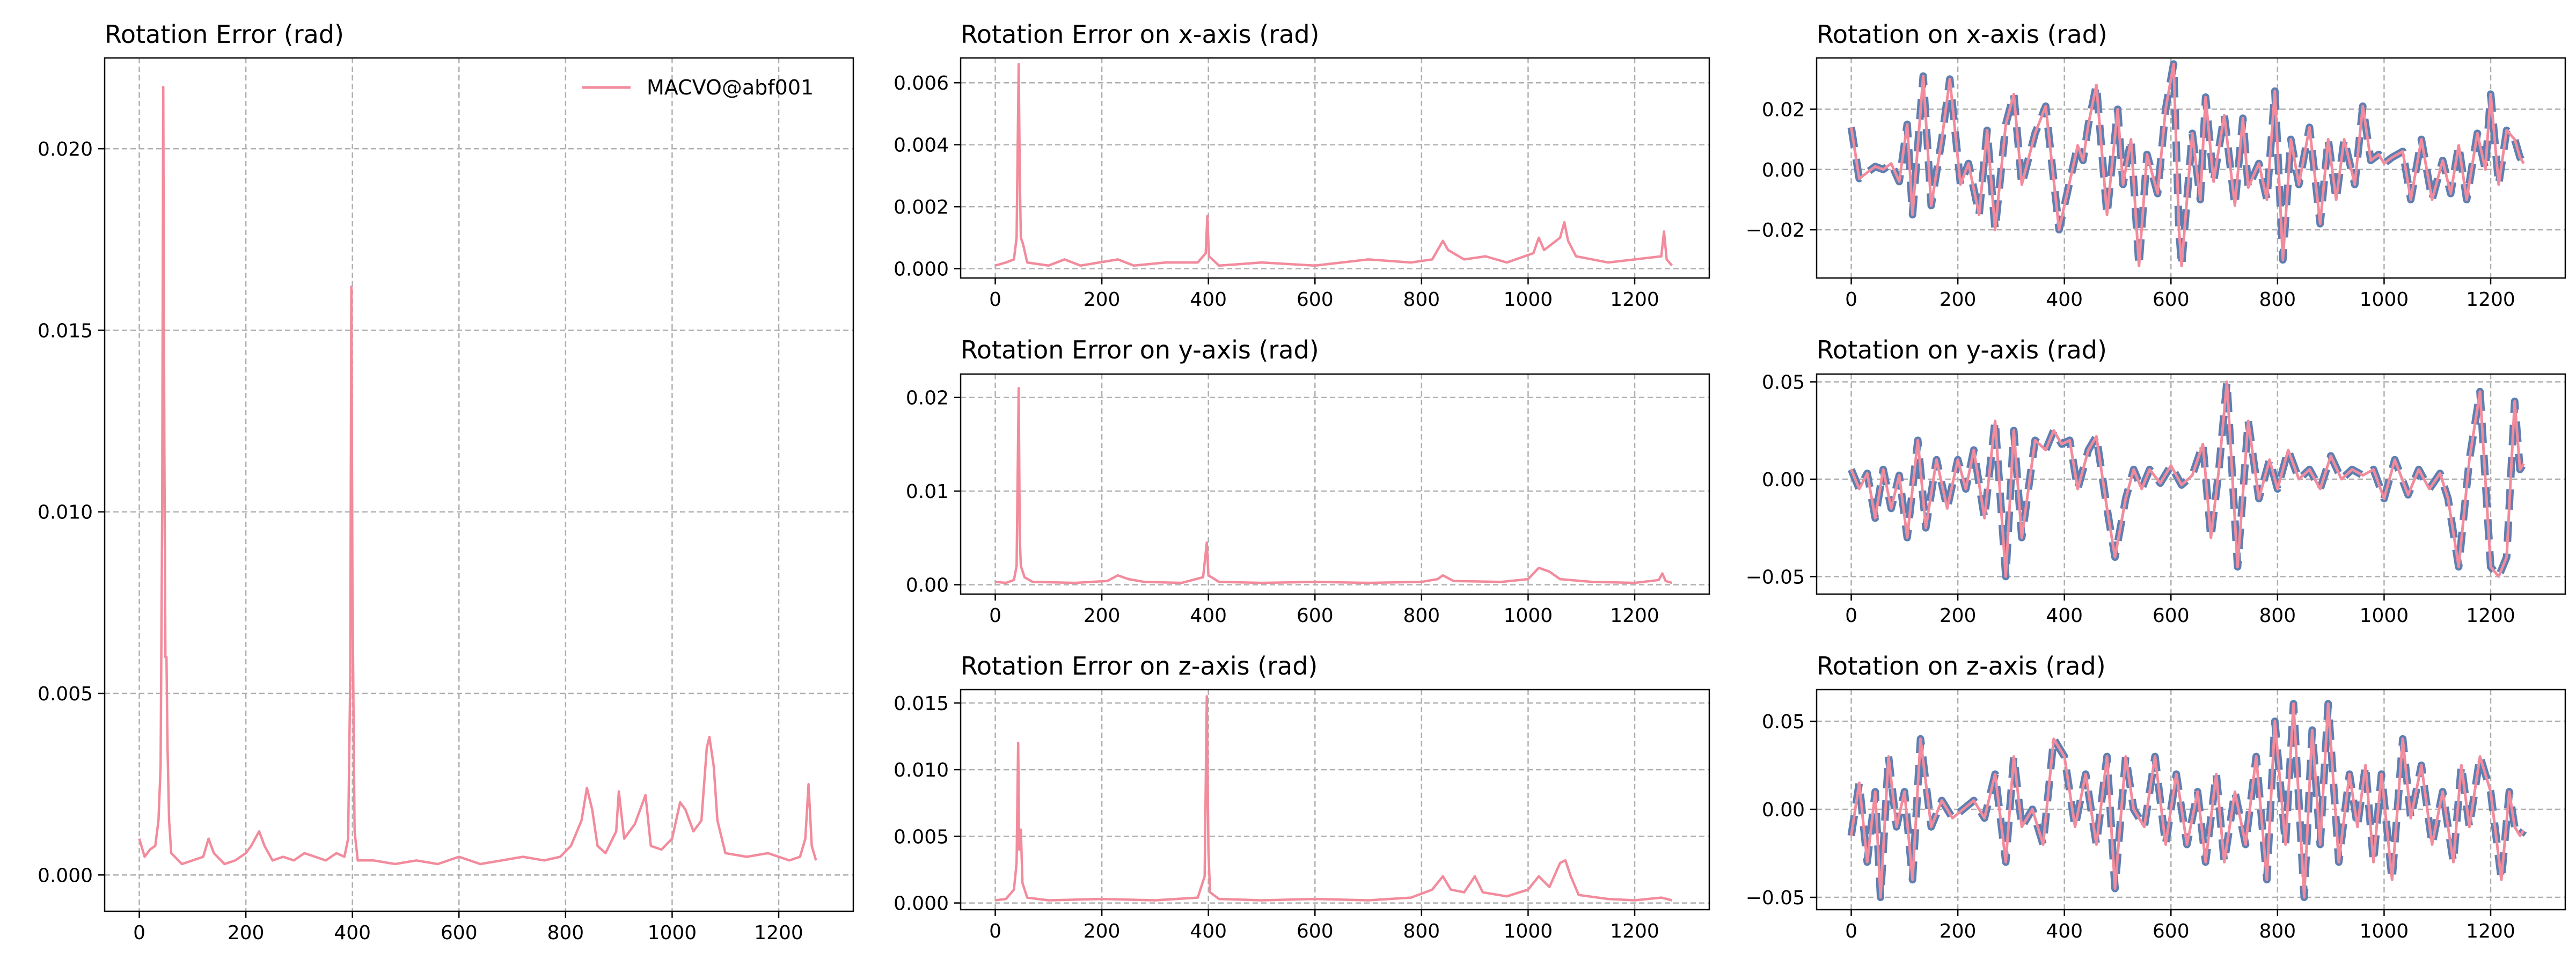 The width and height of the screenshot is (2576, 966). I want to click on panel-title: Rotation on x-axis (rad), so click(1962, 34).